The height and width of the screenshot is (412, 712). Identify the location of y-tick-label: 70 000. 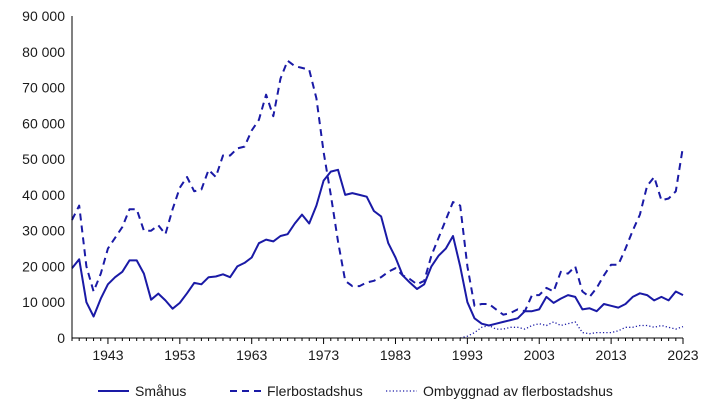
(43, 88).